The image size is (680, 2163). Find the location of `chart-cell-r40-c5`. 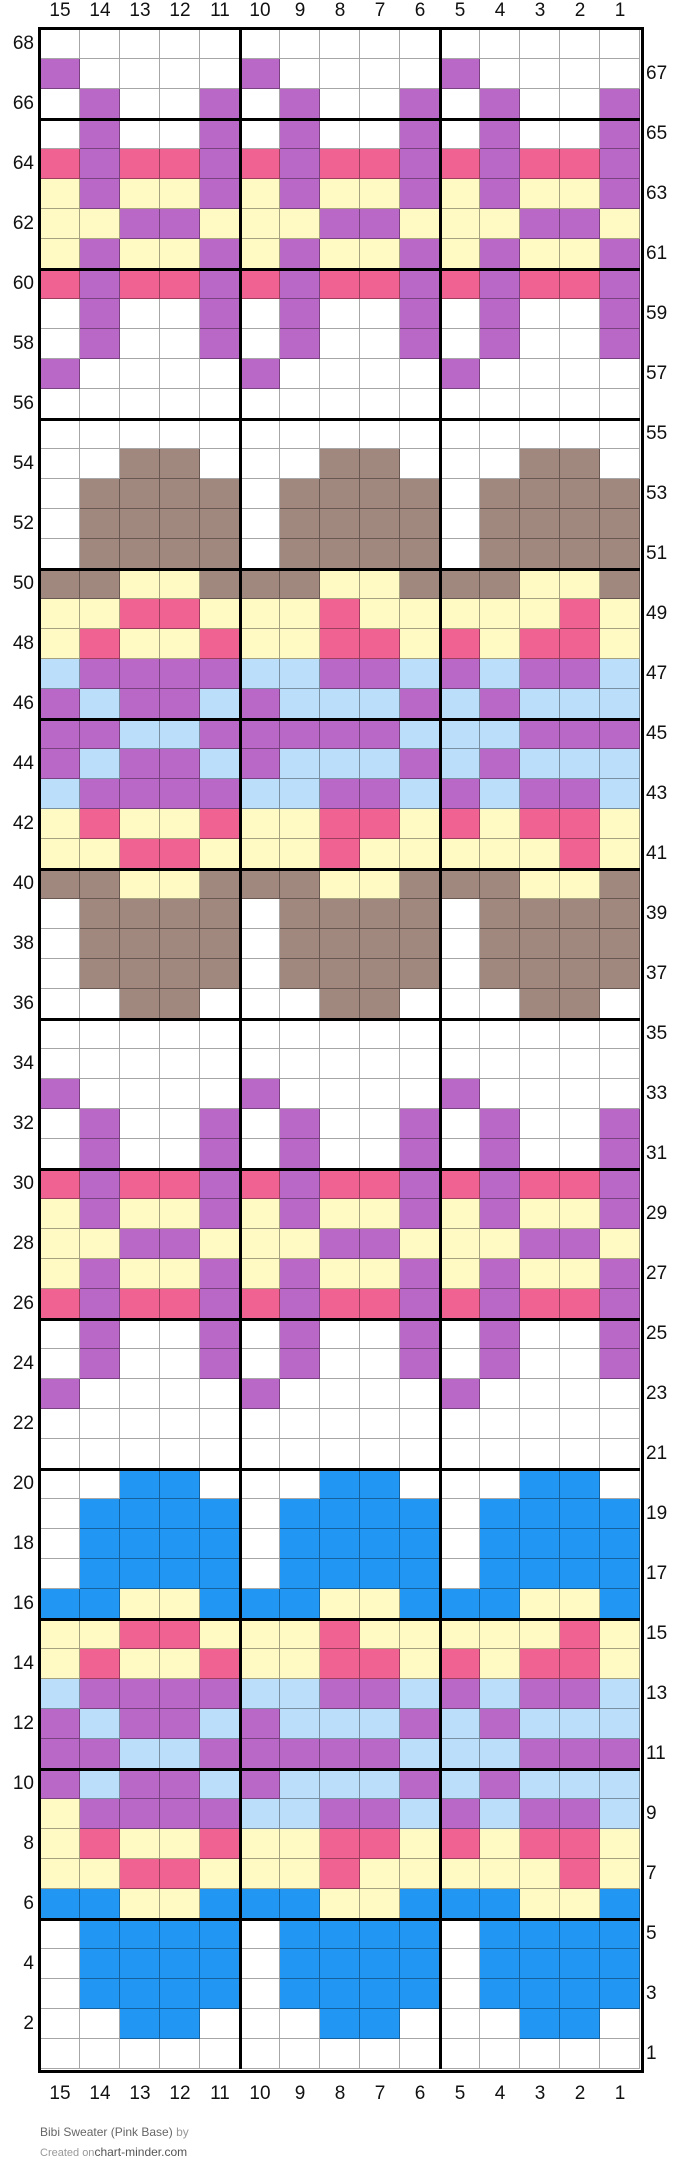

chart-cell-r40-c5 is located at coordinates (460, 884).